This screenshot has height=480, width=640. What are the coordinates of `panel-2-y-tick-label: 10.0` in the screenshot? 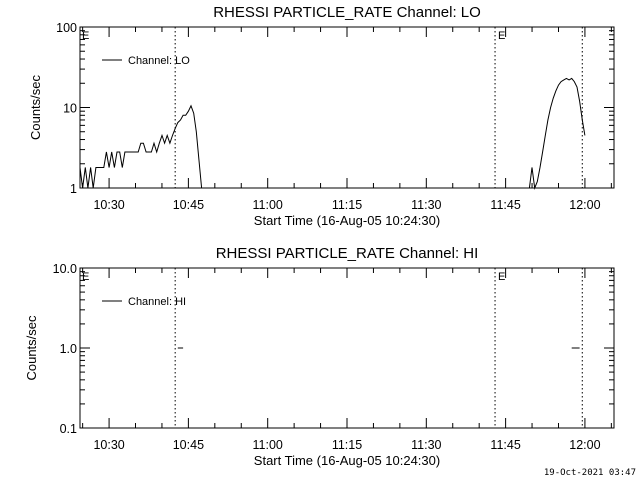 It's located at (65, 269).